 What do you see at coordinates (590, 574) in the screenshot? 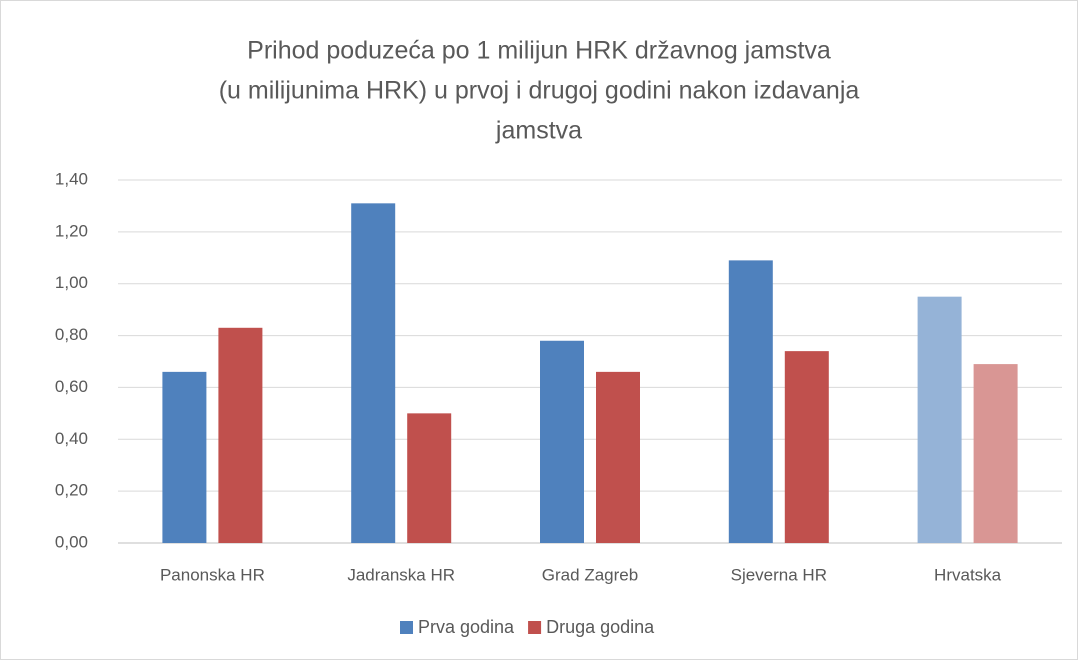
I see `x-tick-label: Grad Zagreb` at bounding box center [590, 574].